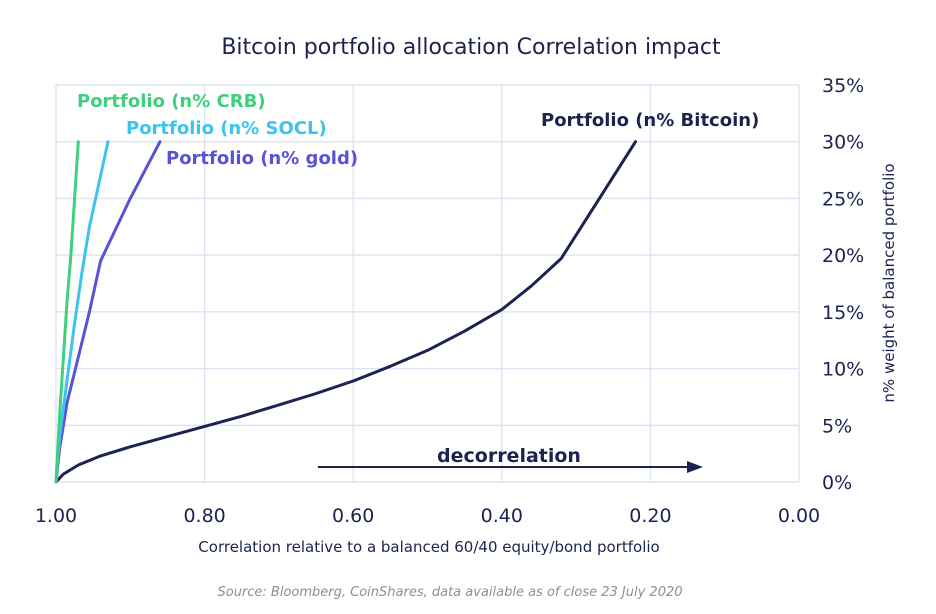  I want to click on decorrelation-arrow-head, so click(695, 467).